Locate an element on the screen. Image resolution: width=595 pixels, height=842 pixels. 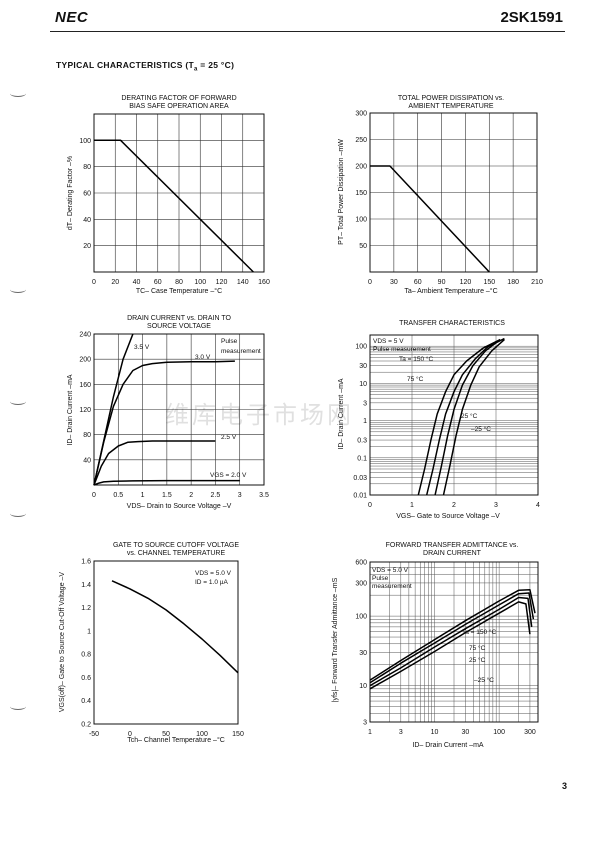
series-label: 2.5 V is located at coordinates (229, 437).